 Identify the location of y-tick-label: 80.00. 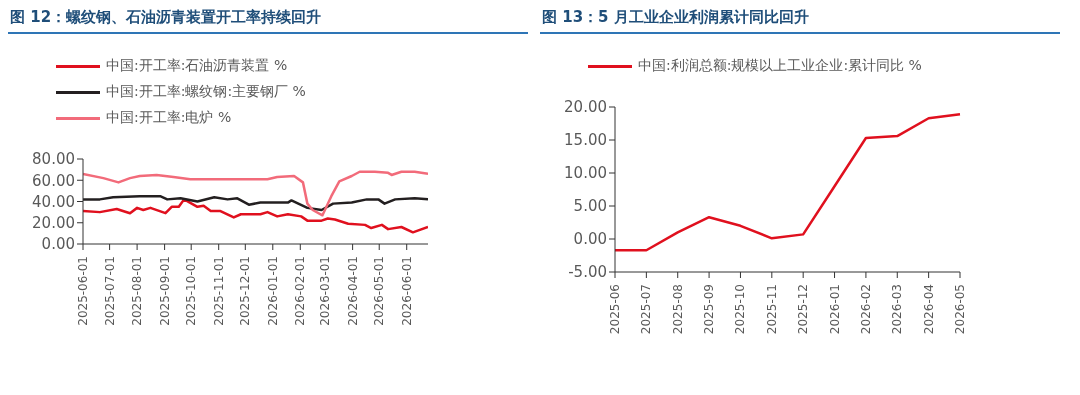
(53, 159).